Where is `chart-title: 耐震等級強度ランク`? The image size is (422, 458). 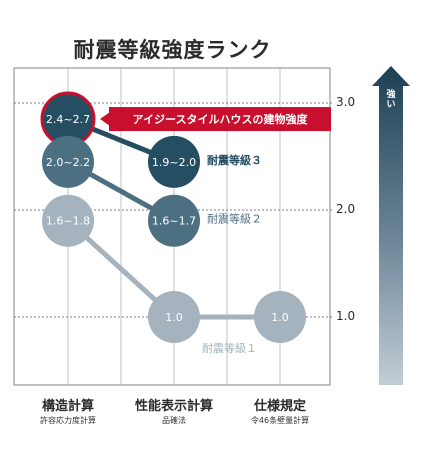
chart-title: 耐震等級強度ランク is located at coordinates (172, 50).